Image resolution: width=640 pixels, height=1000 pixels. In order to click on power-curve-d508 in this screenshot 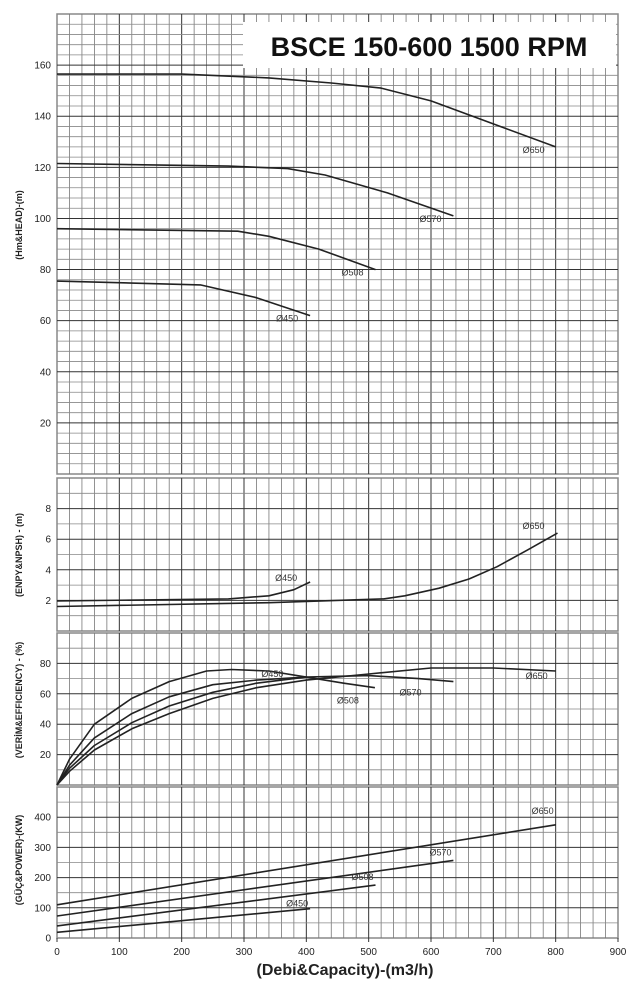, I will do `click(216, 905)`.